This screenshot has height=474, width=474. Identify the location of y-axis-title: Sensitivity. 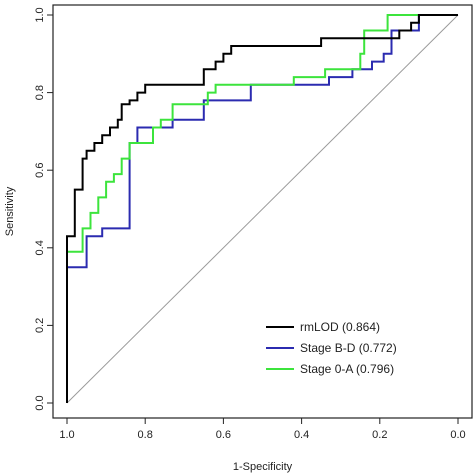
(10, 211).